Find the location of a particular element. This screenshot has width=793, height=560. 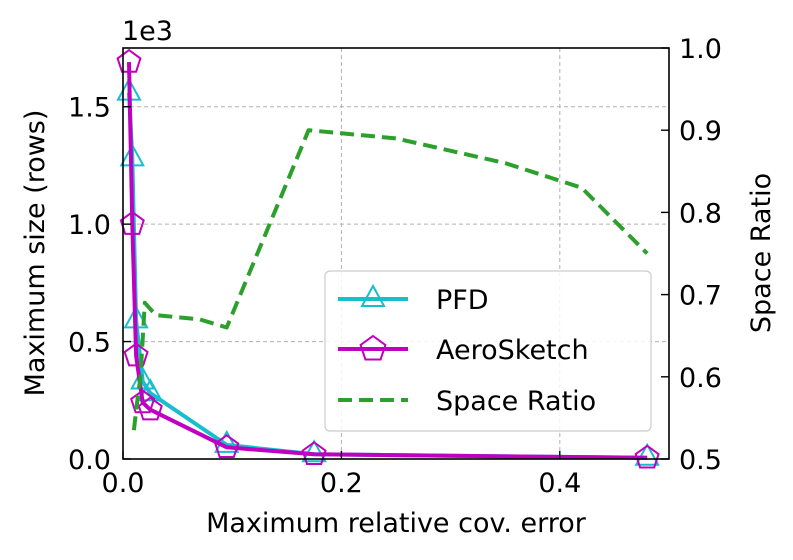

legend-label-space-ratio: Space Ratio is located at coordinates (516, 401).